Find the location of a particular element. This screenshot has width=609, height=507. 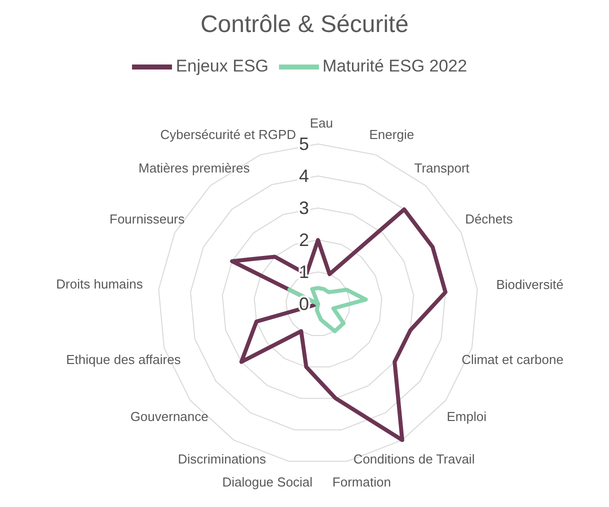

spoke-label: Fournisseurs is located at coordinates (148, 218).